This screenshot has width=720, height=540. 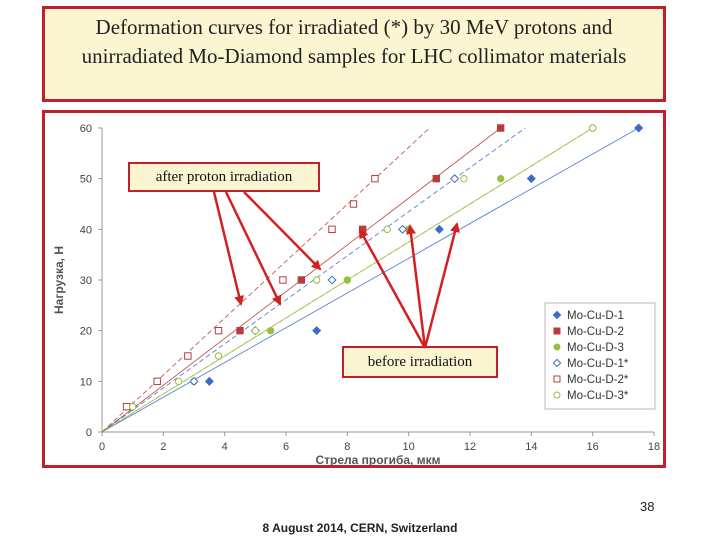 I want to click on x-tick-label: 14, so click(x=531, y=447).